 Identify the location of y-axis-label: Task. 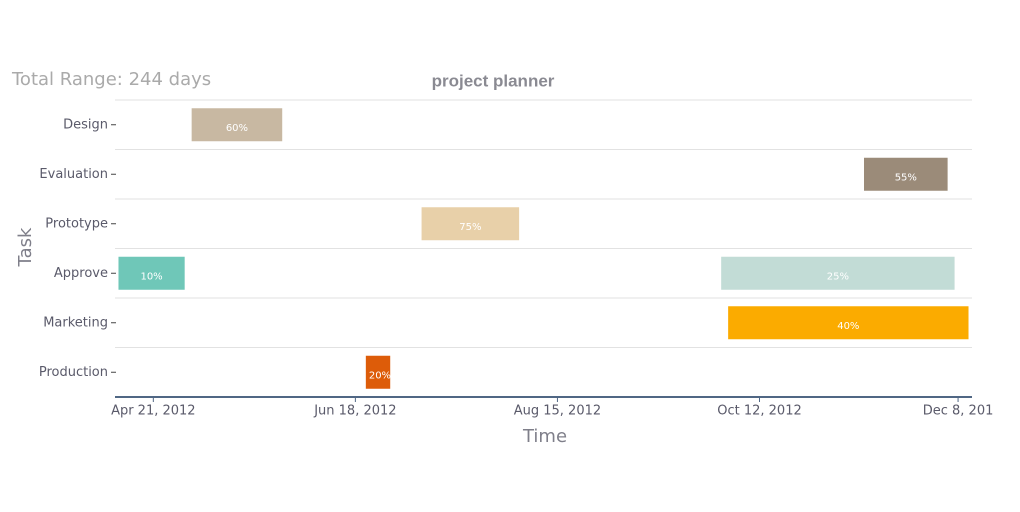
(25, 247).